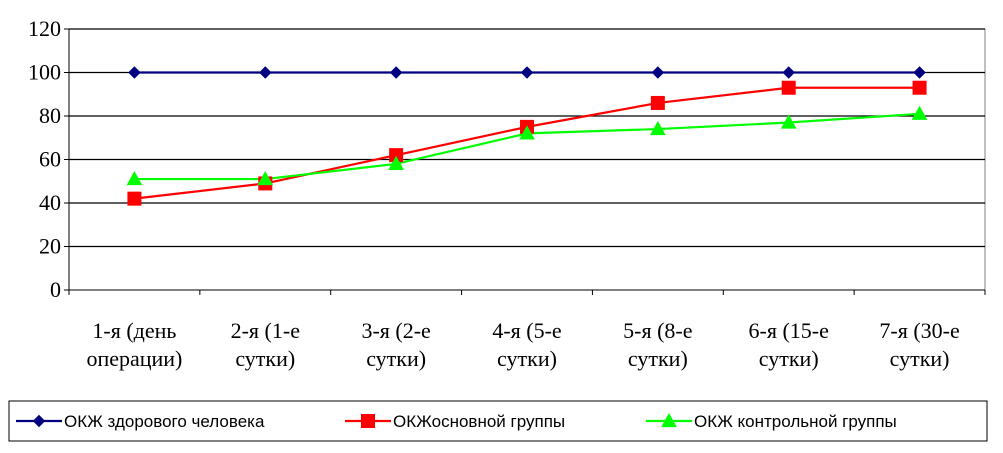  Describe the element at coordinates (134, 358) in the screenshot. I see `x-tick-label: операции)` at that location.